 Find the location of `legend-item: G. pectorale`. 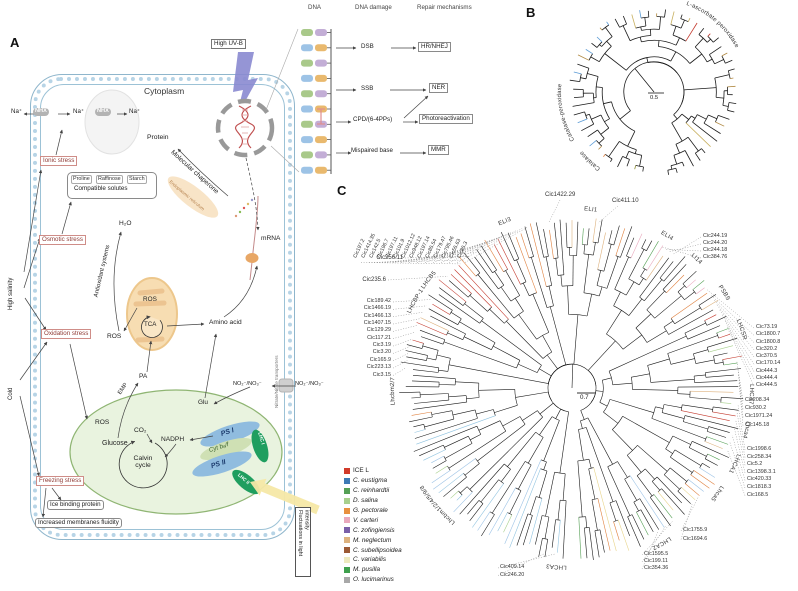

legend-item: G. pectorale is located at coordinates (373, 511).